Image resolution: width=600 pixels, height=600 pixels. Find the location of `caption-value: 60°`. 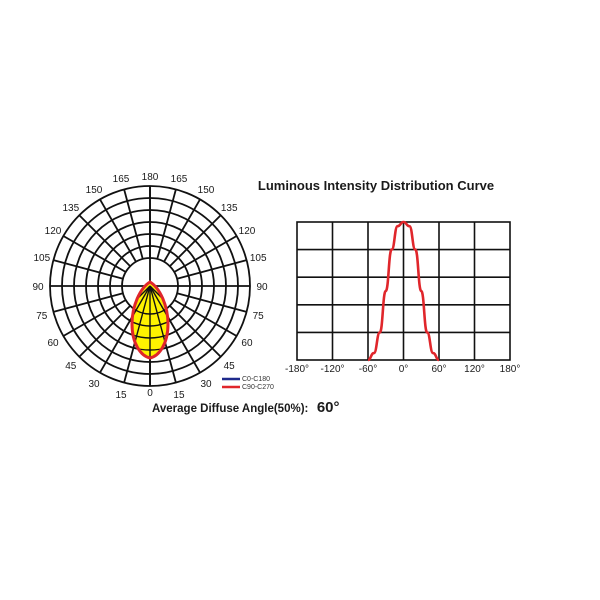

caption-value: 60° is located at coordinates (328, 407).